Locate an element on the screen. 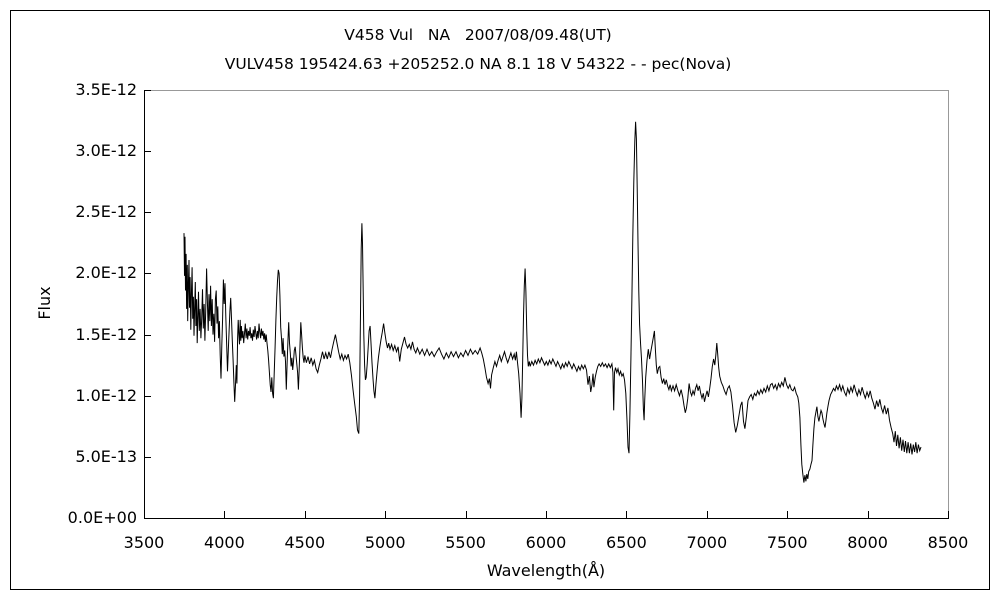 The height and width of the screenshot is (600, 1000). y-tick-label: 5.0E-13 is located at coordinates (106, 456).